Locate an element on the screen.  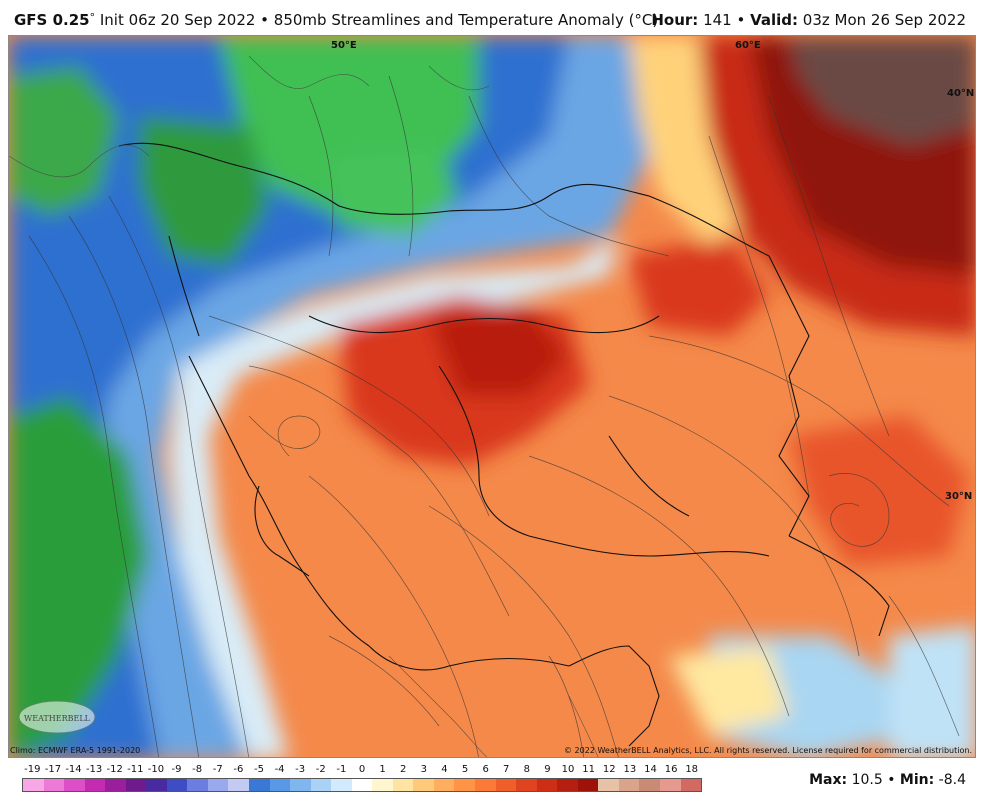
lat-label-40n: 40°N is located at coordinates (960, 93).